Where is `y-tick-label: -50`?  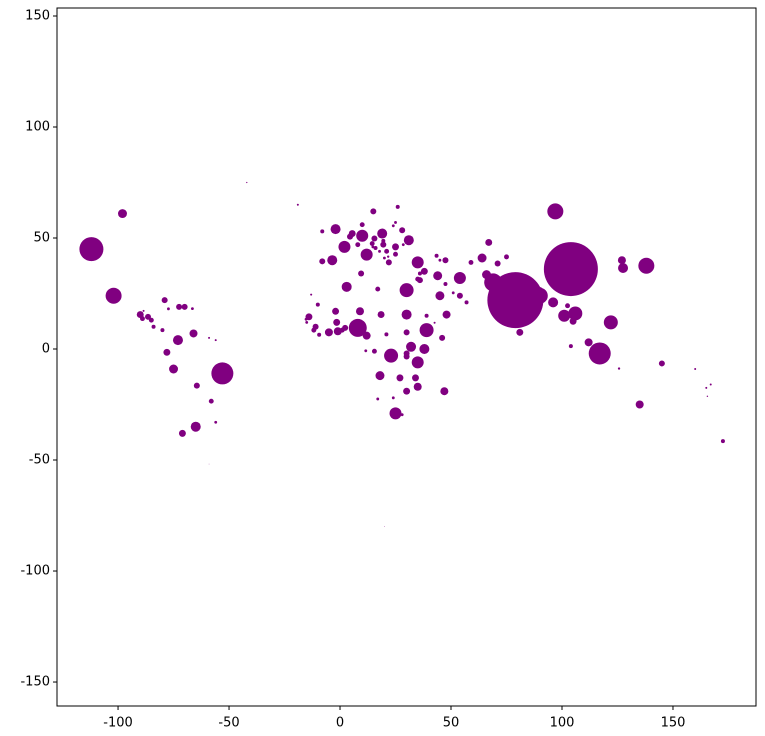
y-tick-label: -50 is located at coordinates (39, 460).